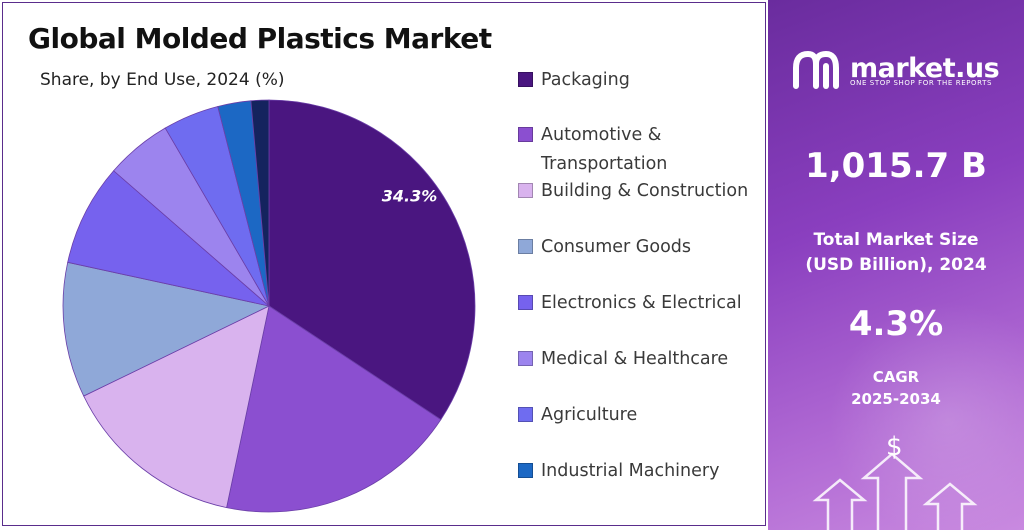 This screenshot has width=1024, height=530. I want to click on pie-data-label: 34.3%, so click(410, 196).